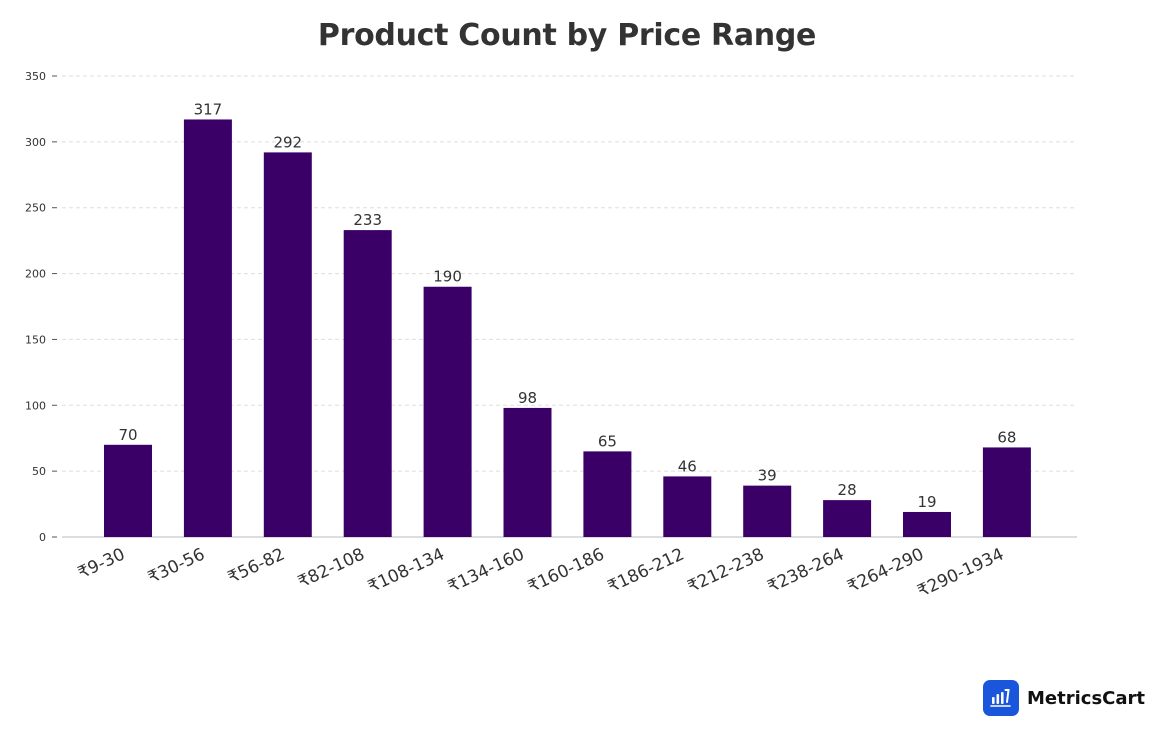  I want to click on data-label: 68, so click(1006, 437).